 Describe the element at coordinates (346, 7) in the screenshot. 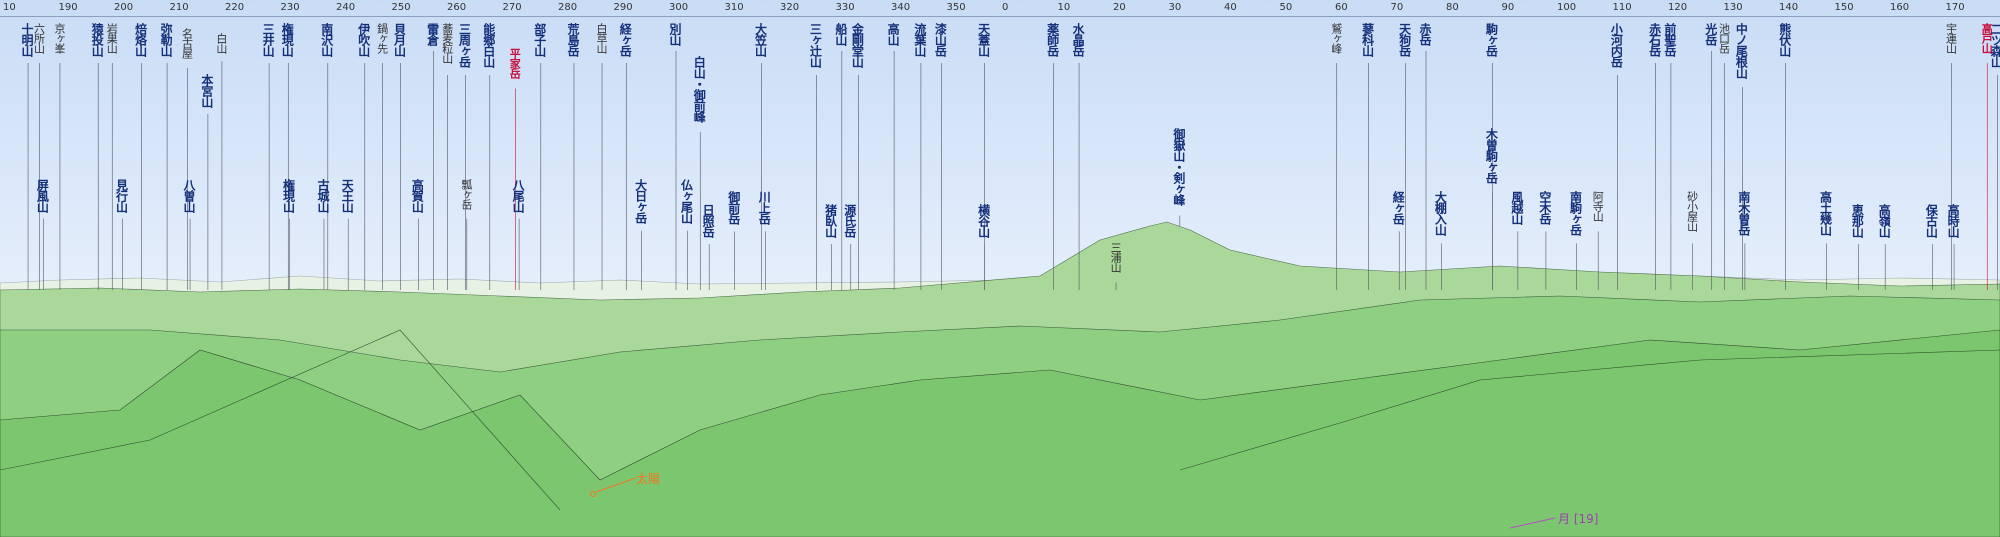

I see `azimuth-tick: 240` at that location.